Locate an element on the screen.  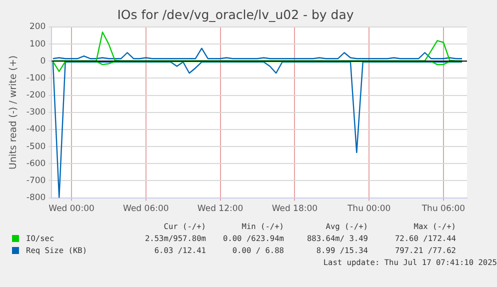
y-tick-label: -500 is located at coordinates (36, 147).